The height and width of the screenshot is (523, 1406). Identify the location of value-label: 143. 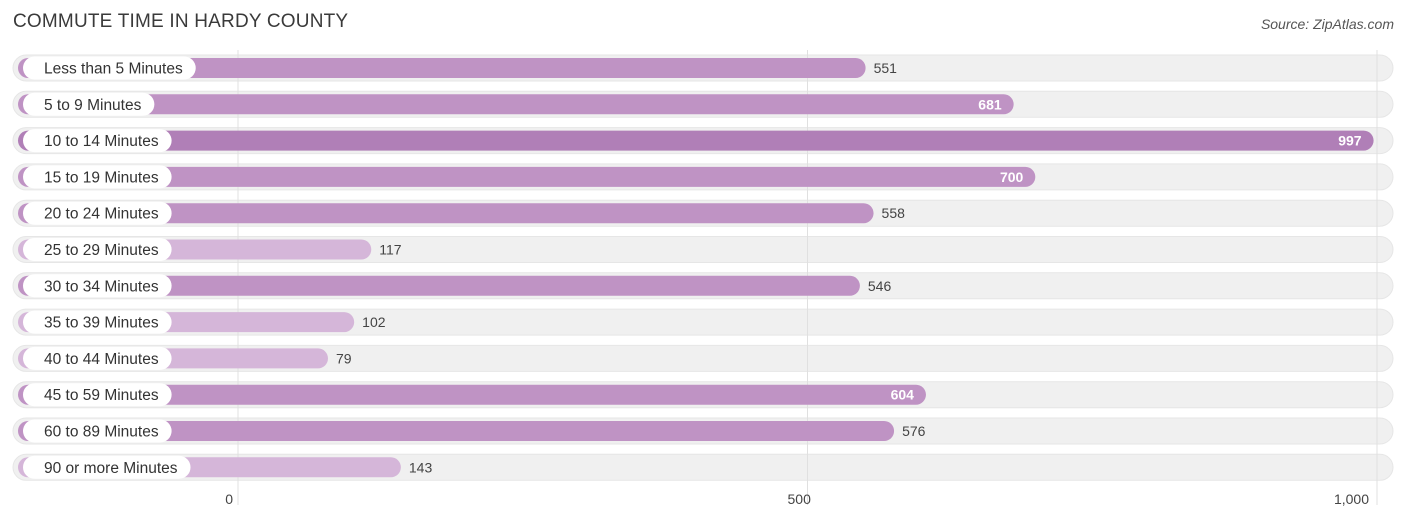
(421, 467).